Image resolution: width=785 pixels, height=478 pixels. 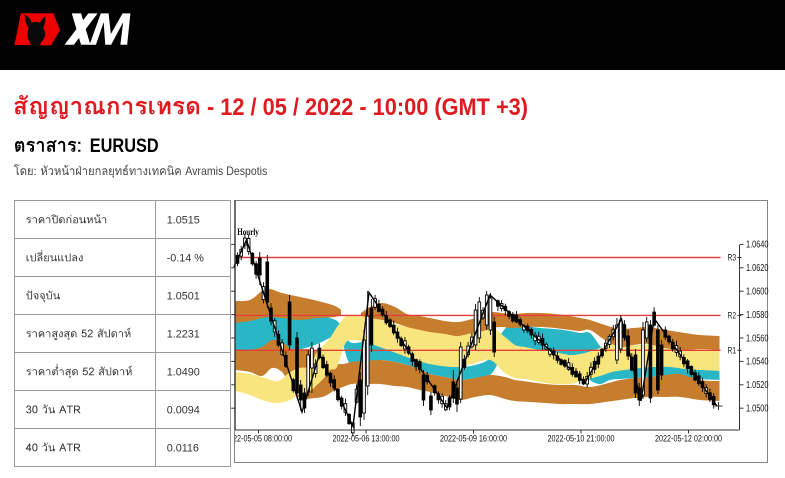 I want to click on svg-text: 1.0620, so click(x=757, y=268).